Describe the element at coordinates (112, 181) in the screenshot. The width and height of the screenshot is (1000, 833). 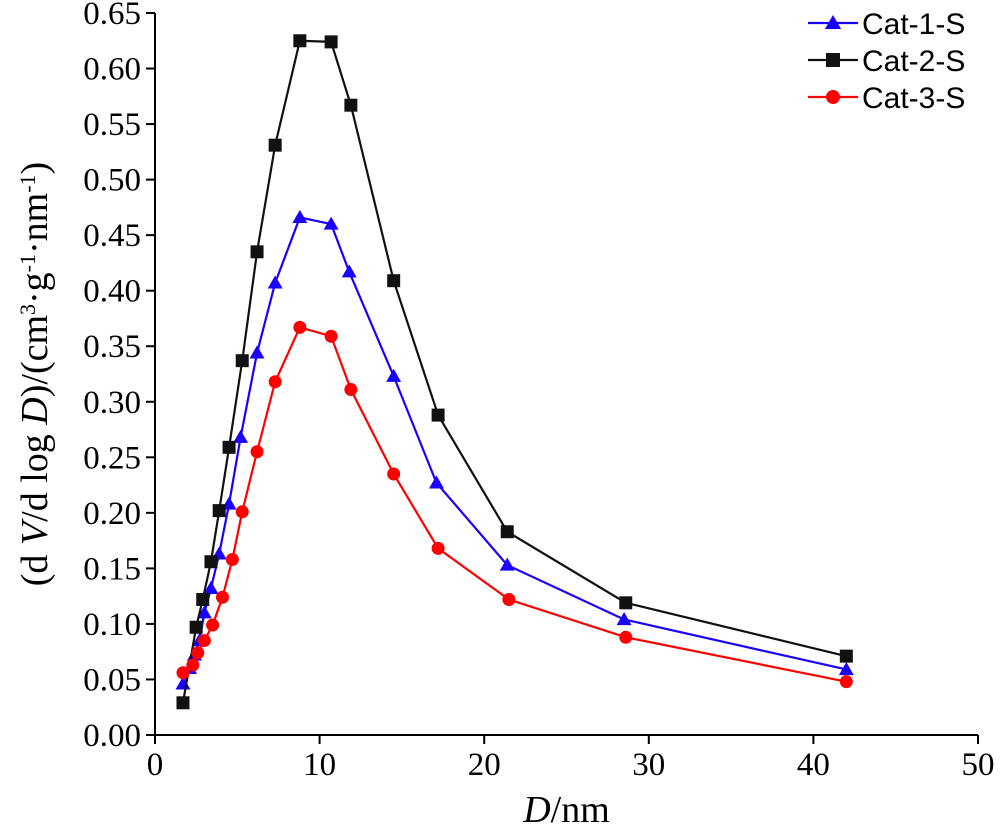
I see `y-tick-label: 0.50` at that location.